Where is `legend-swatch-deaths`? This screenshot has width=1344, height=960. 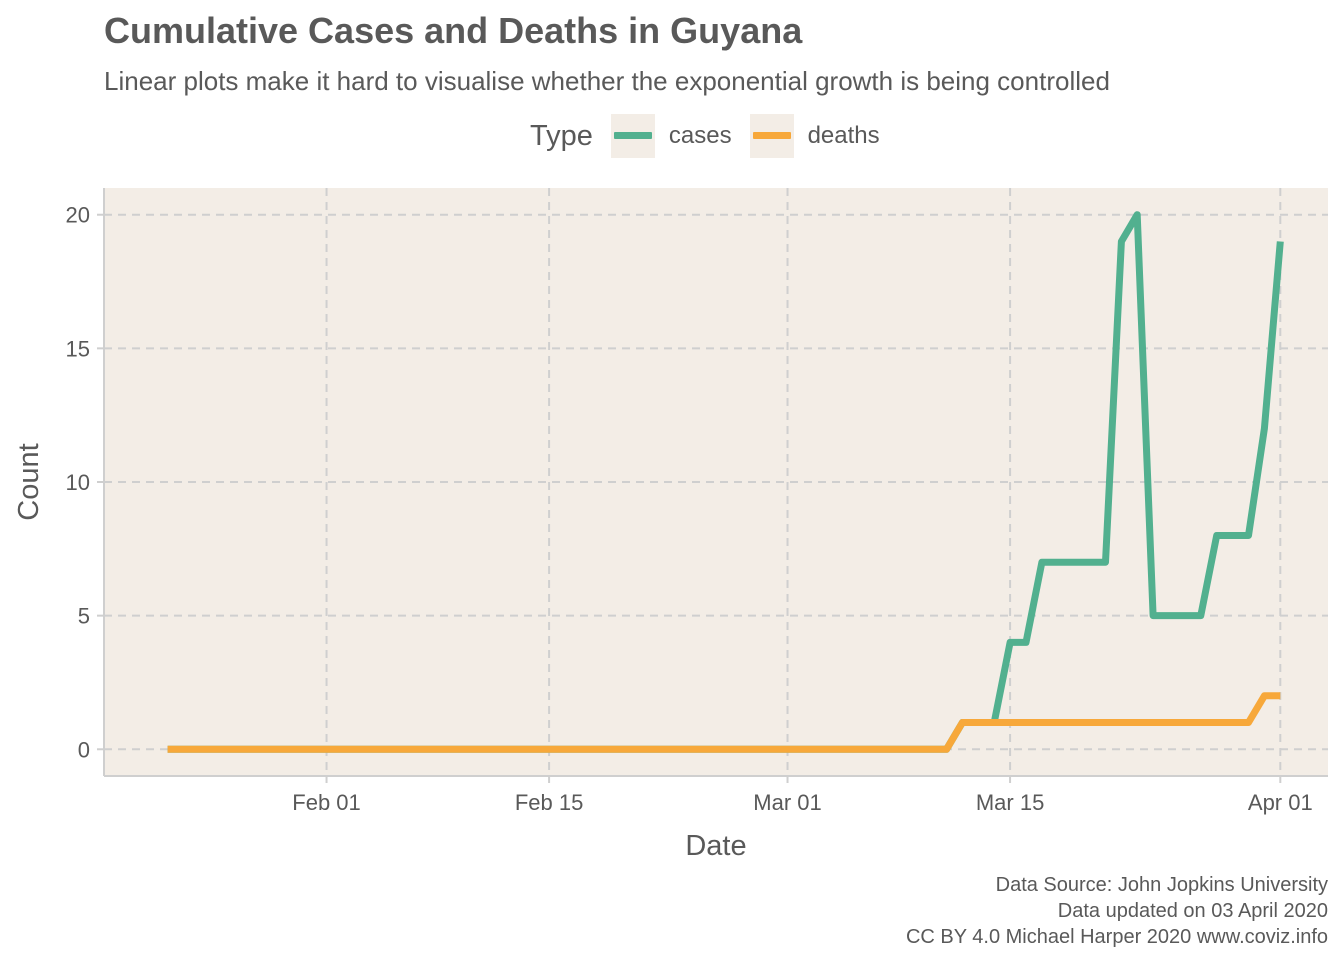 legend-swatch-deaths is located at coordinates (771, 135).